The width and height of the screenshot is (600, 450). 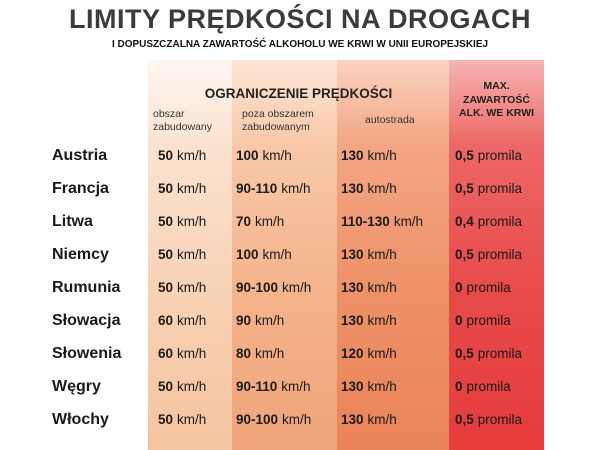 What do you see at coordinates (260, 222) in the screenshot?
I see `outside-built-up-limit: 70 km/h` at bounding box center [260, 222].